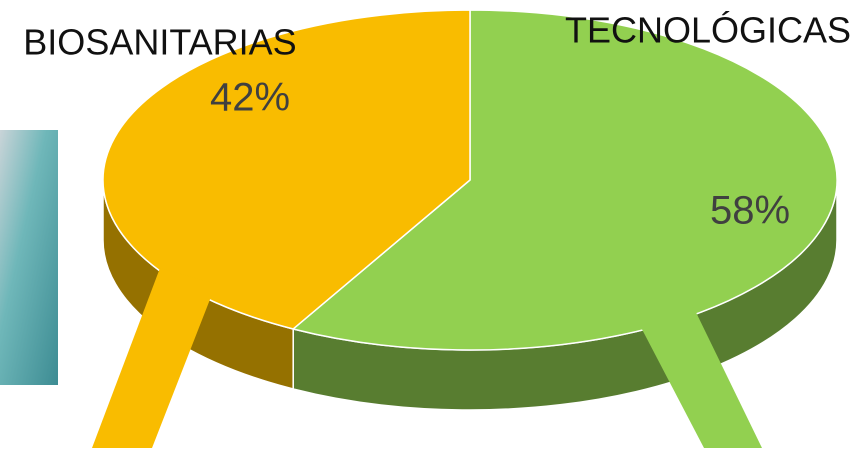 Image resolution: width=865 pixels, height=453 pixels. I want to click on category-label: TECNOLÓGICAS, so click(708, 30).